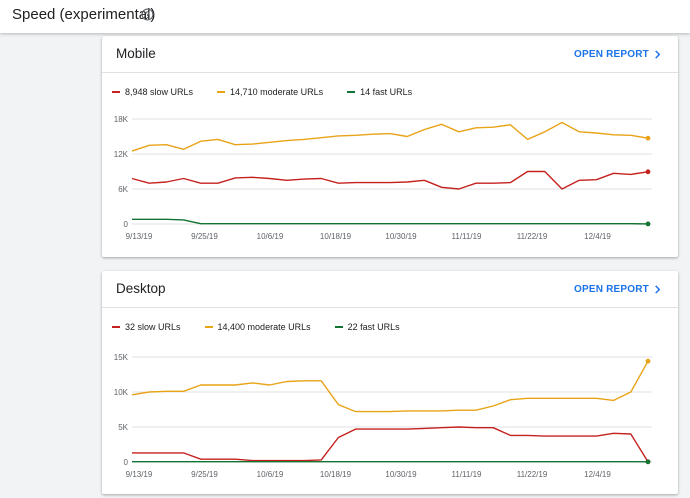 The height and width of the screenshot is (498, 690). I want to click on legend-item-fast: 14 fast URLs, so click(379, 92).